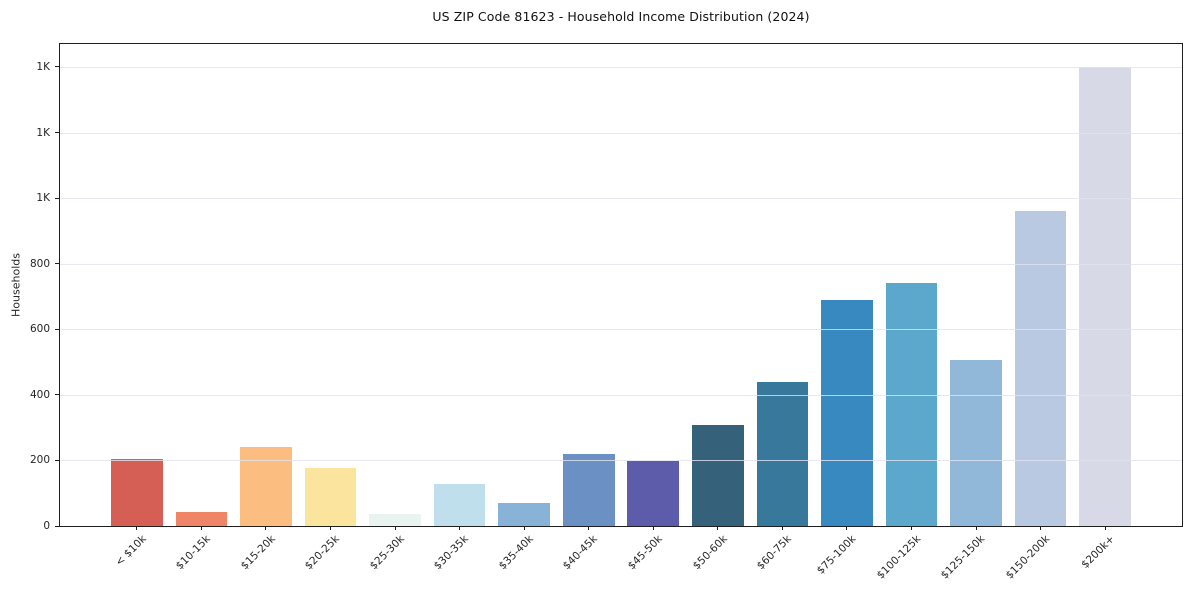 This screenshot has width=1189, height=590. What do you see at coordinates (130, 551) in the screenshot?
I see `x-tick-label: < $10k` at bounding box center [130, 551].